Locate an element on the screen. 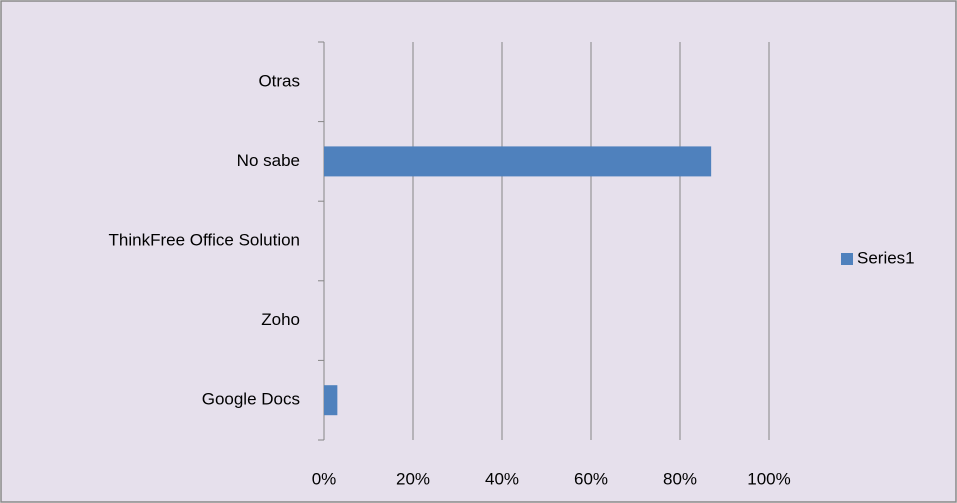 The width and height of the screenshot is (957, 503). x-tick-label: 80% is located at coordinates (680, 478).